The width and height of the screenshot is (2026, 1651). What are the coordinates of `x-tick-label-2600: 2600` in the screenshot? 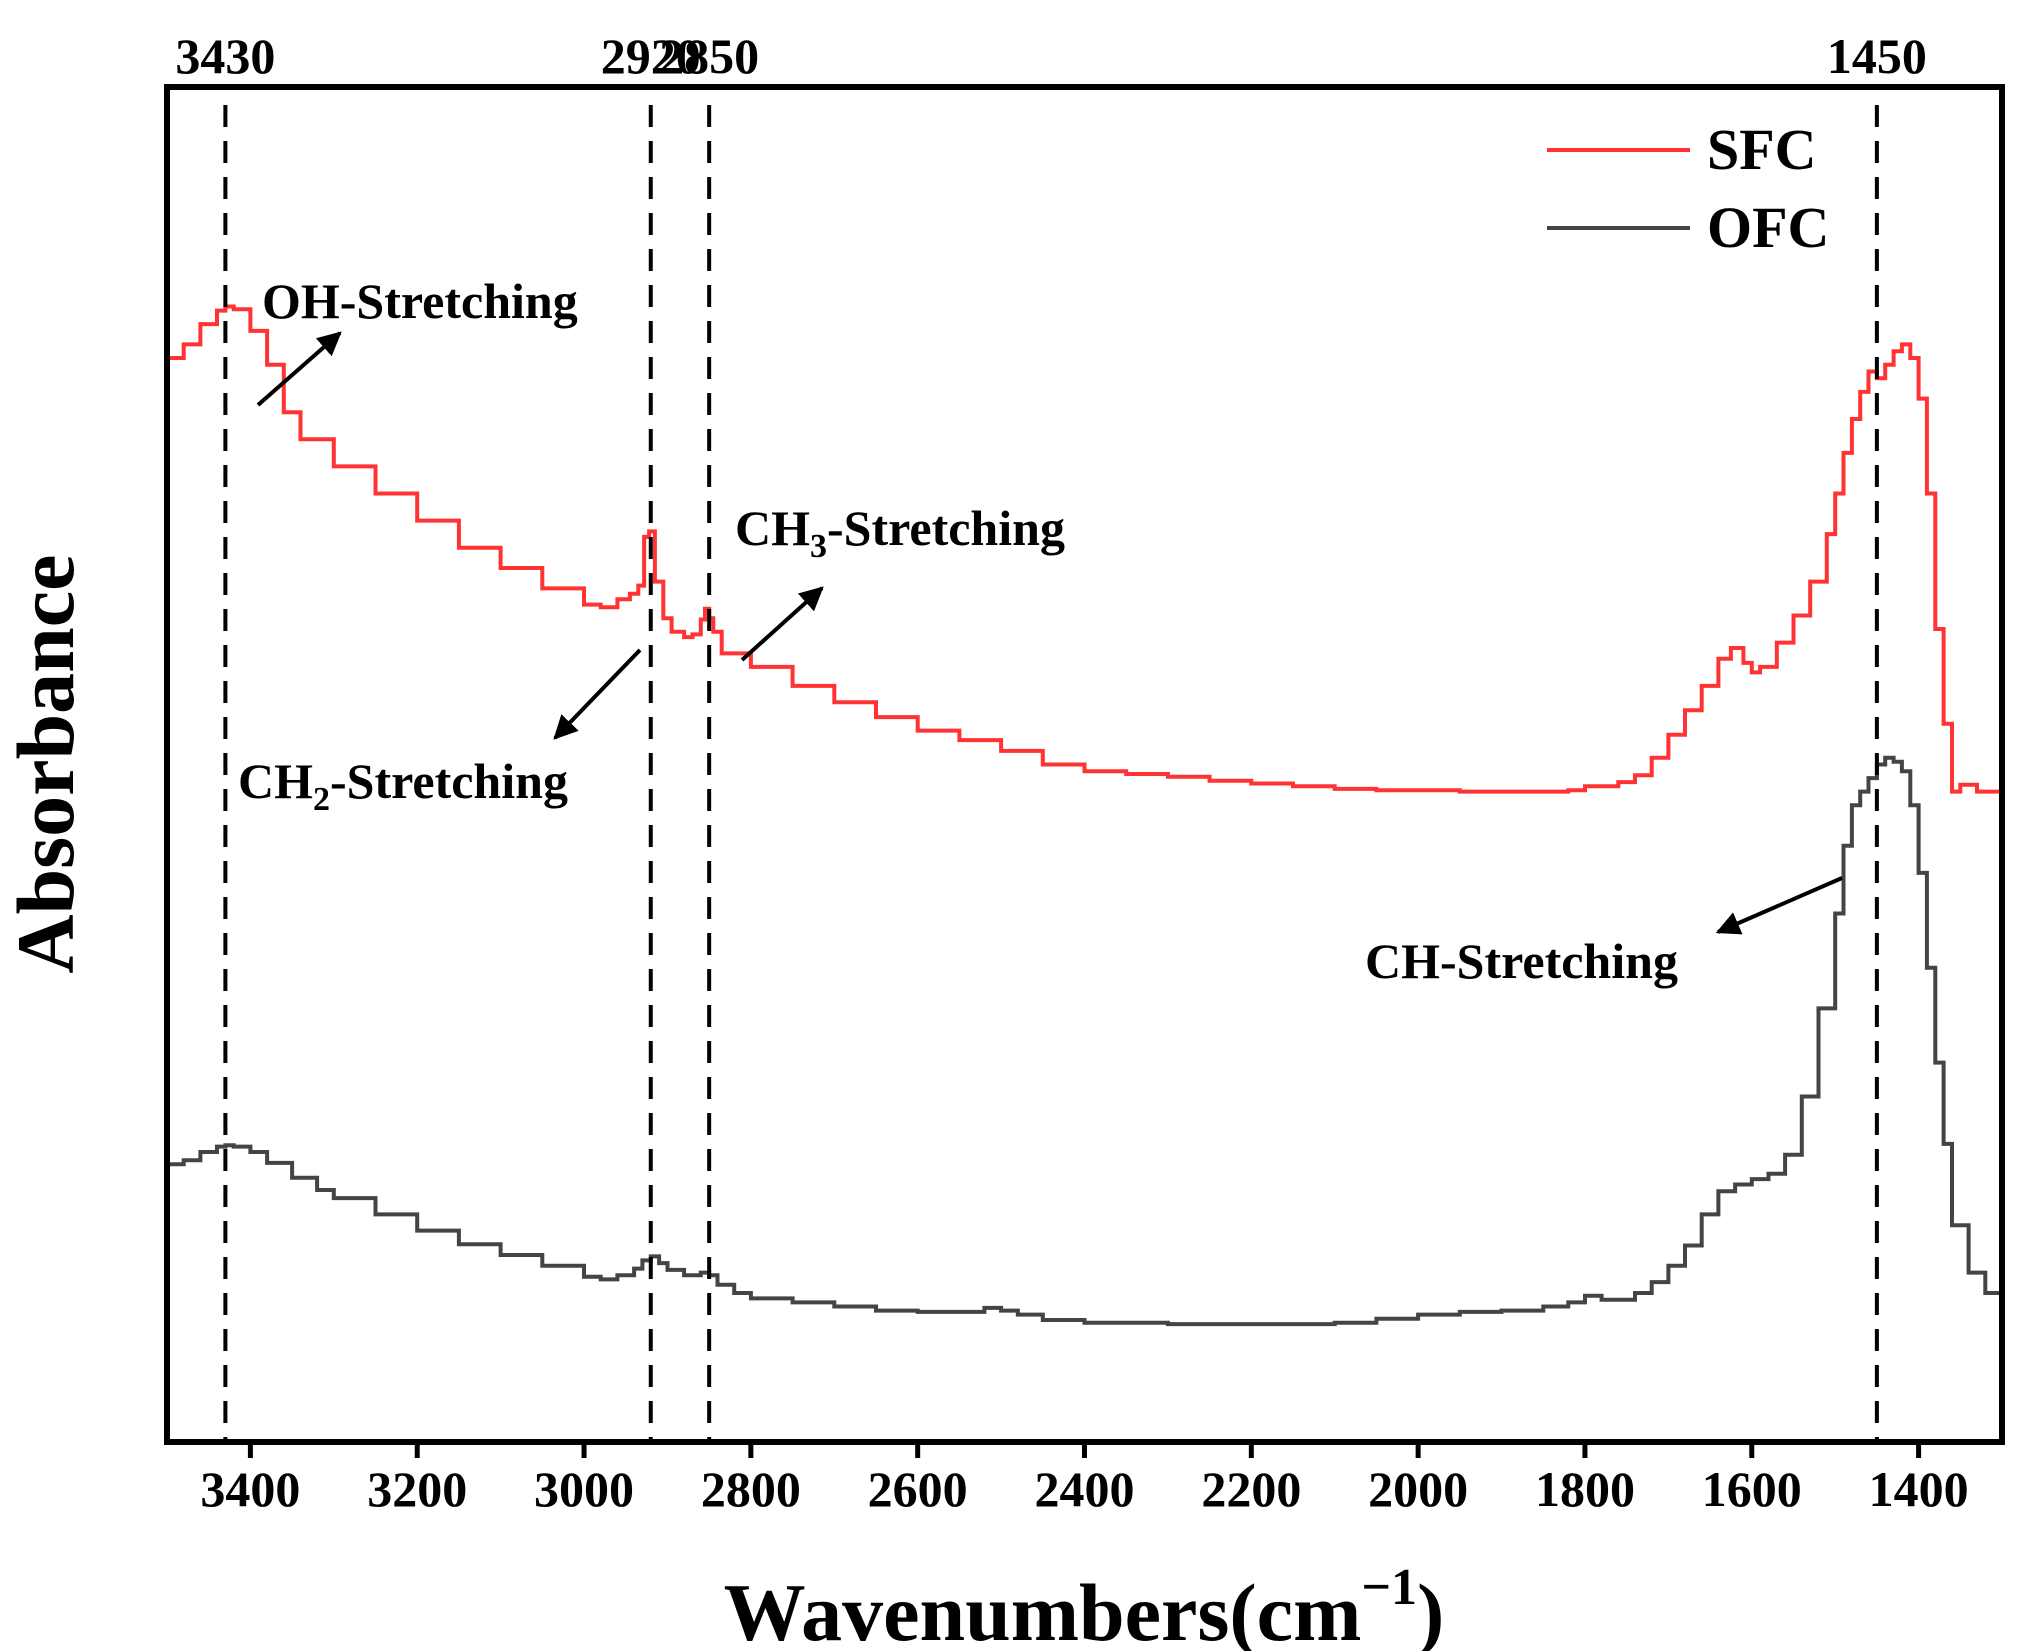 It's located at (918, 1489).